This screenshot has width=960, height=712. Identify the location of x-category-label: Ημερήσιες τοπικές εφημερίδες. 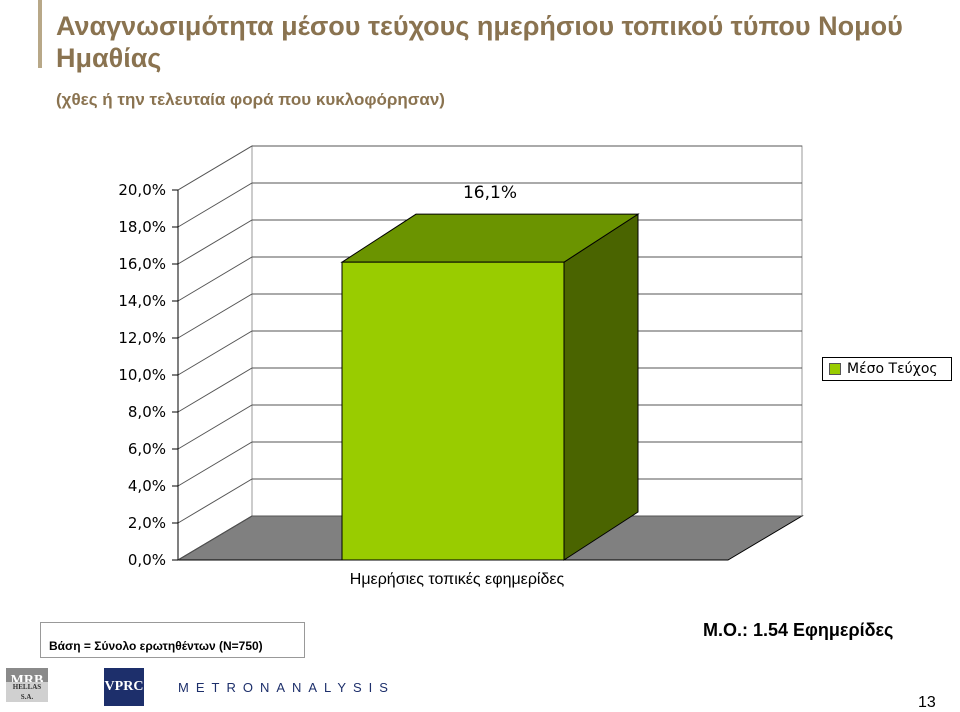
(457, 579).